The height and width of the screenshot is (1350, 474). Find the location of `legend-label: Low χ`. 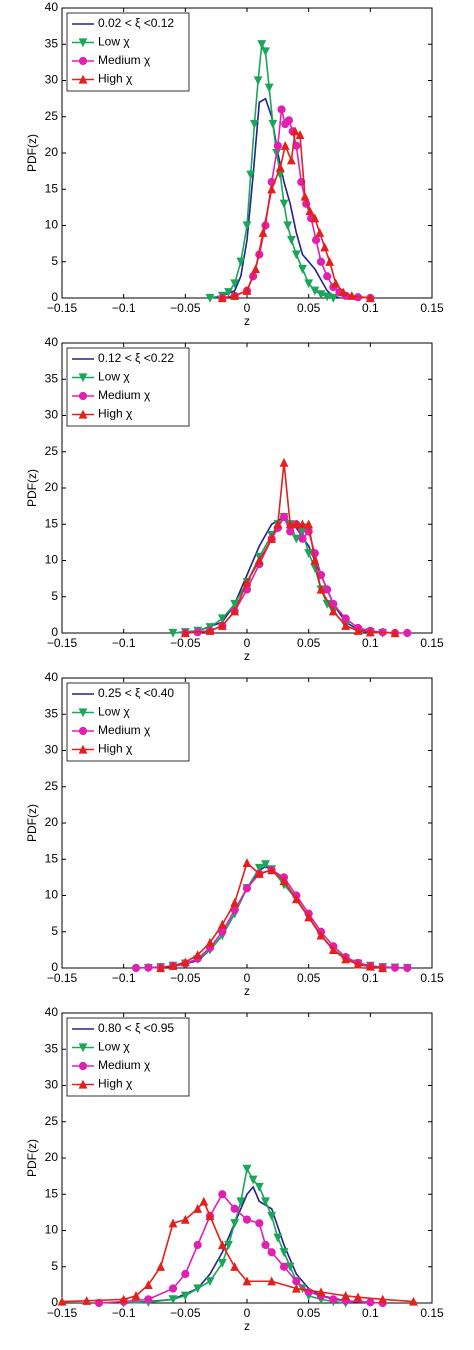

legend-label: Low χ is located at coordinates (114, 377).